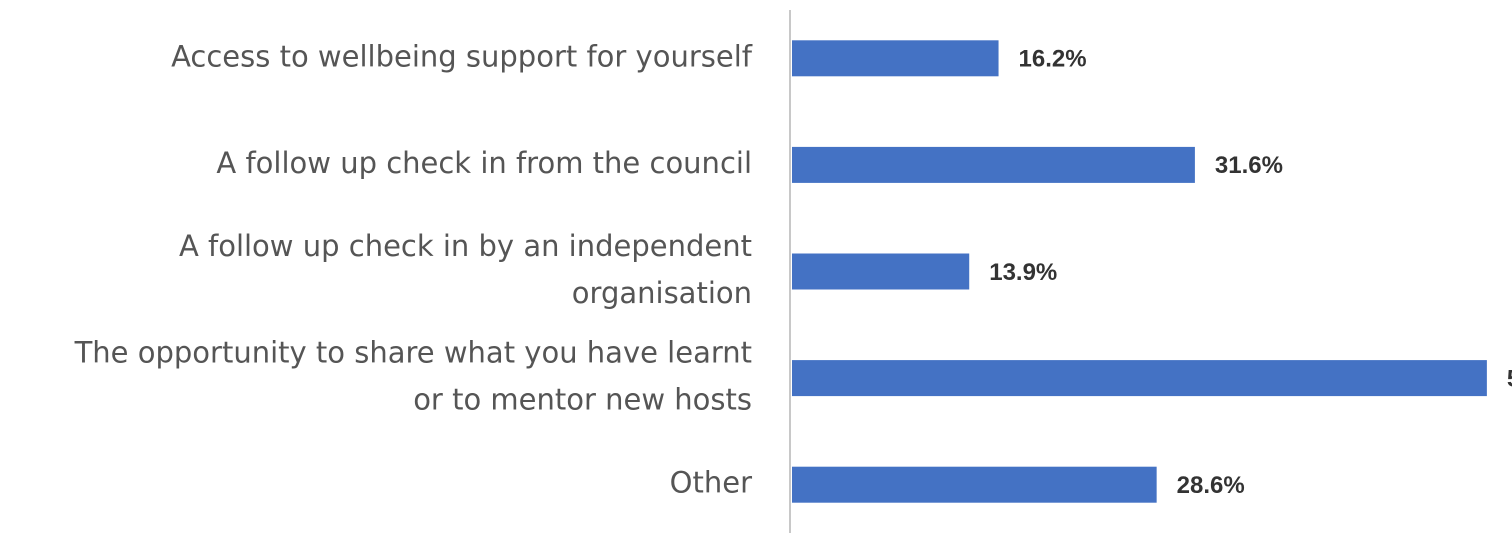 The image size is (1512, 533). Describe the element at coordinates (1023, 272) in the screenshot. I see `value-label: 13.9%` at that location.